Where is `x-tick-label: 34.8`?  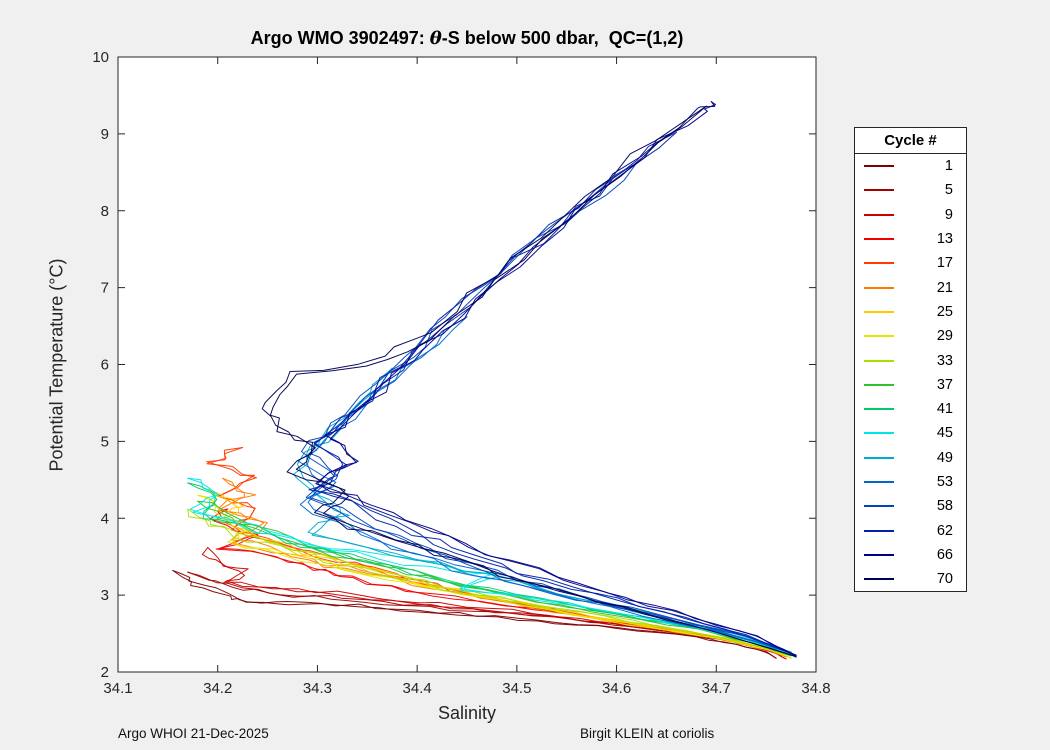 x-tick-label: 34.8 is located at coordinates (815, 688).